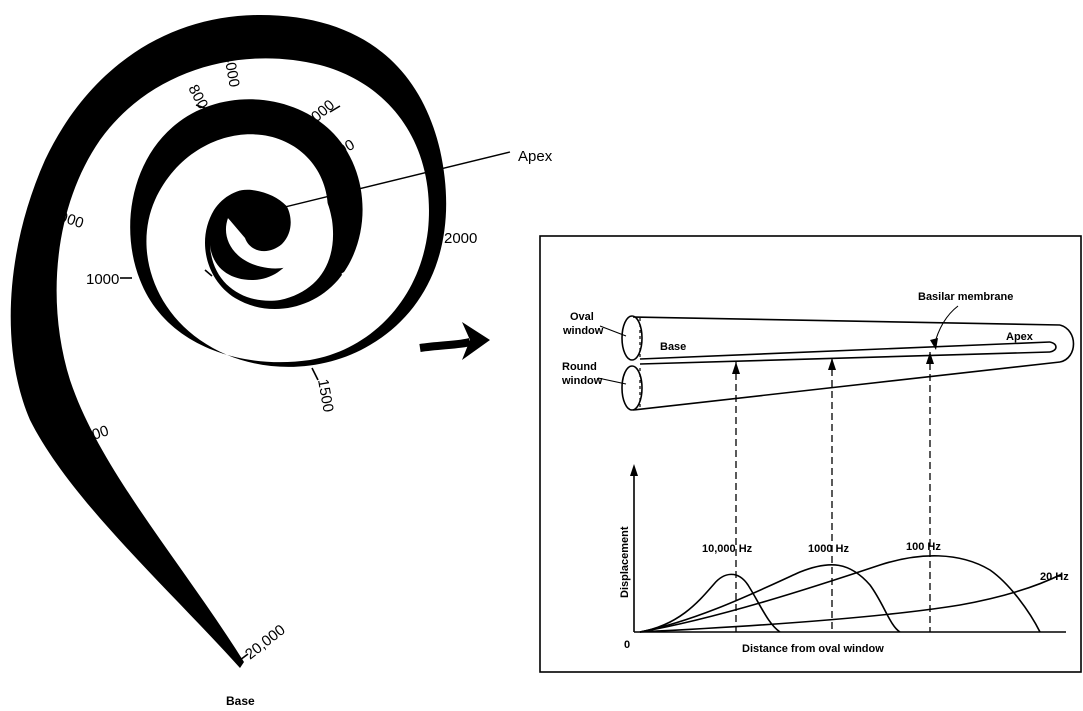 The width and height of the screenshot is (1083, 711). Describe the element at coordinates (813, 649) in the screenshot. I see `x-axis-label: Distance from oval window` at that location.